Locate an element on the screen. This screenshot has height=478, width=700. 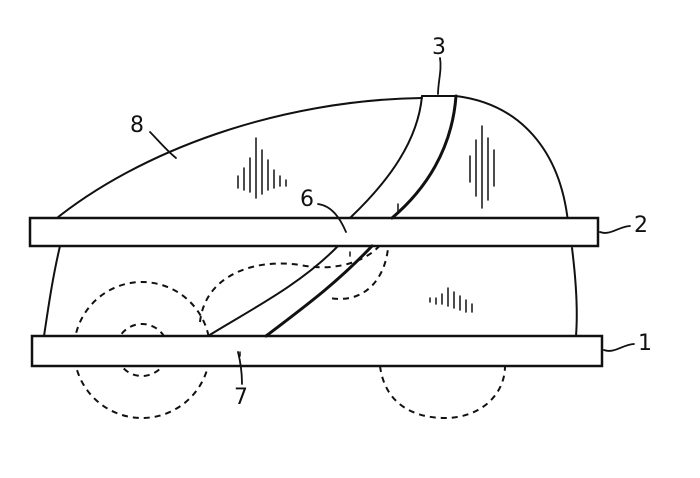
upper-plate is located at coordinates (314, 232).